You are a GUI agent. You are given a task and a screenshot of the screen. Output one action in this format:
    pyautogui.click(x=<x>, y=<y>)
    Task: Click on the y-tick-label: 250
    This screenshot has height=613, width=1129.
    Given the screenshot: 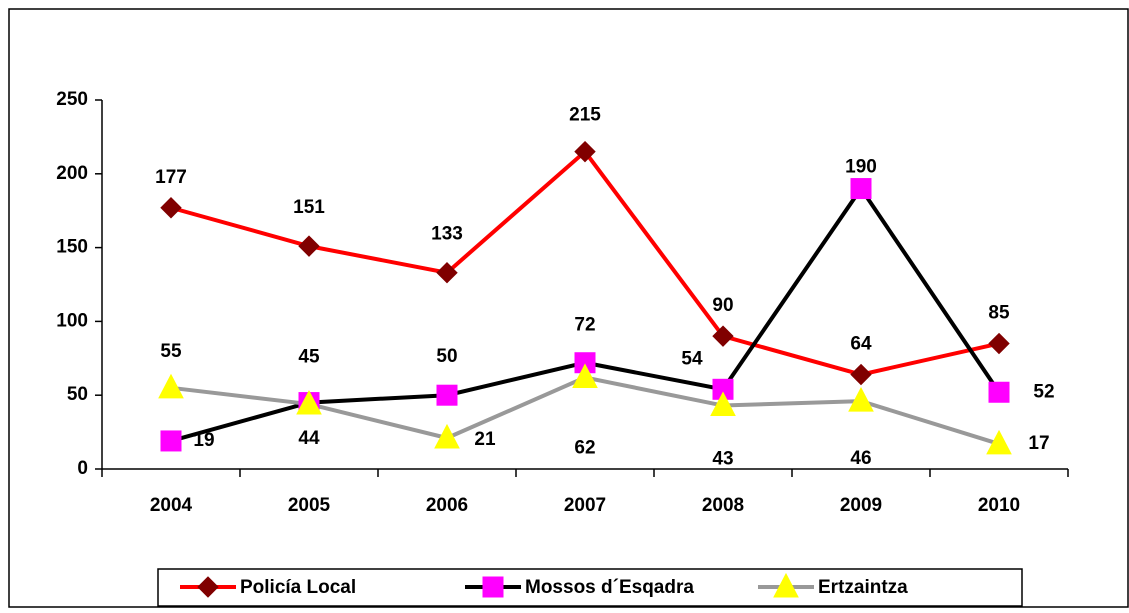 What is the action you would take?
    pyautogui.click(x=72, y=99)
    